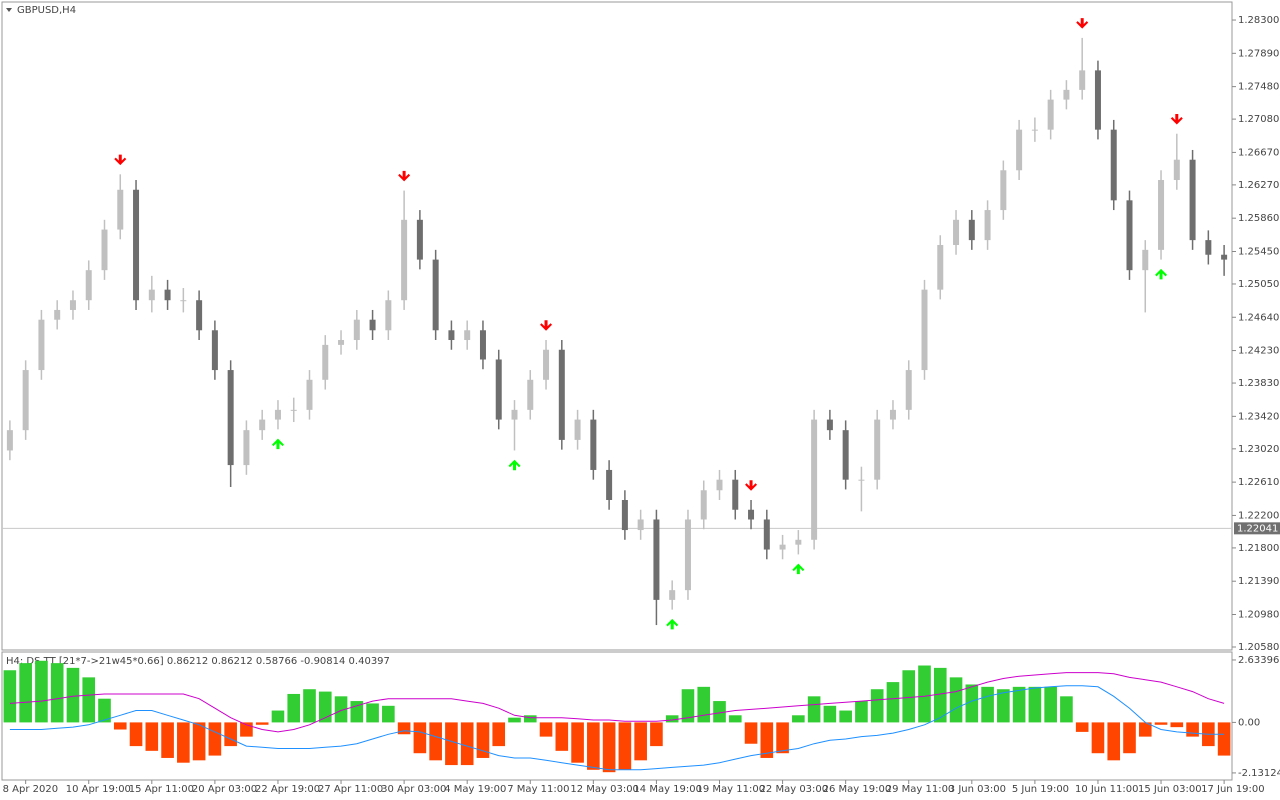 The width and height of the screenshot is (1280, 800). What do you see at coordinates (1040, 789) in the screenshot?
I see `x-tick-label: 5 Jun 19:00` at bounding box center [1040, 789].